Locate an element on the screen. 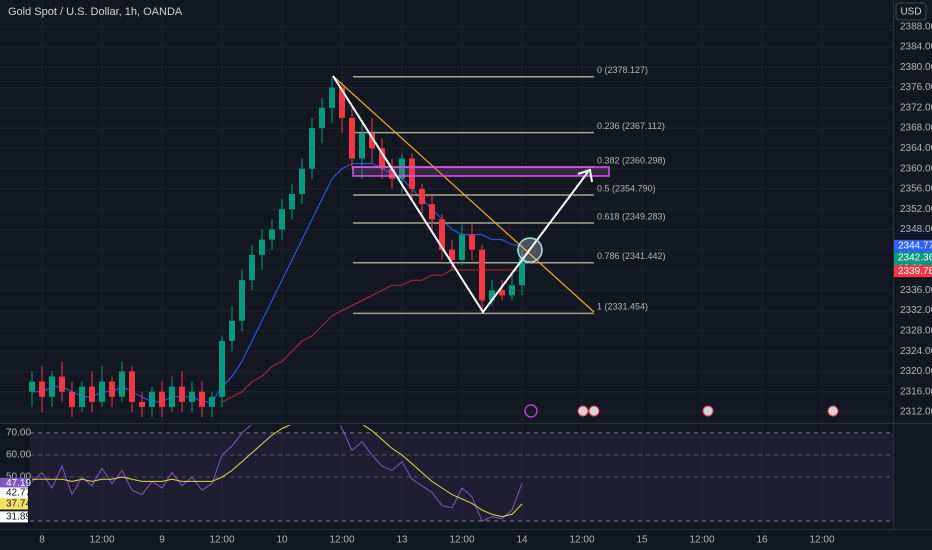  y-tick-label: 2368.000 is located at coordinates (916, 128).